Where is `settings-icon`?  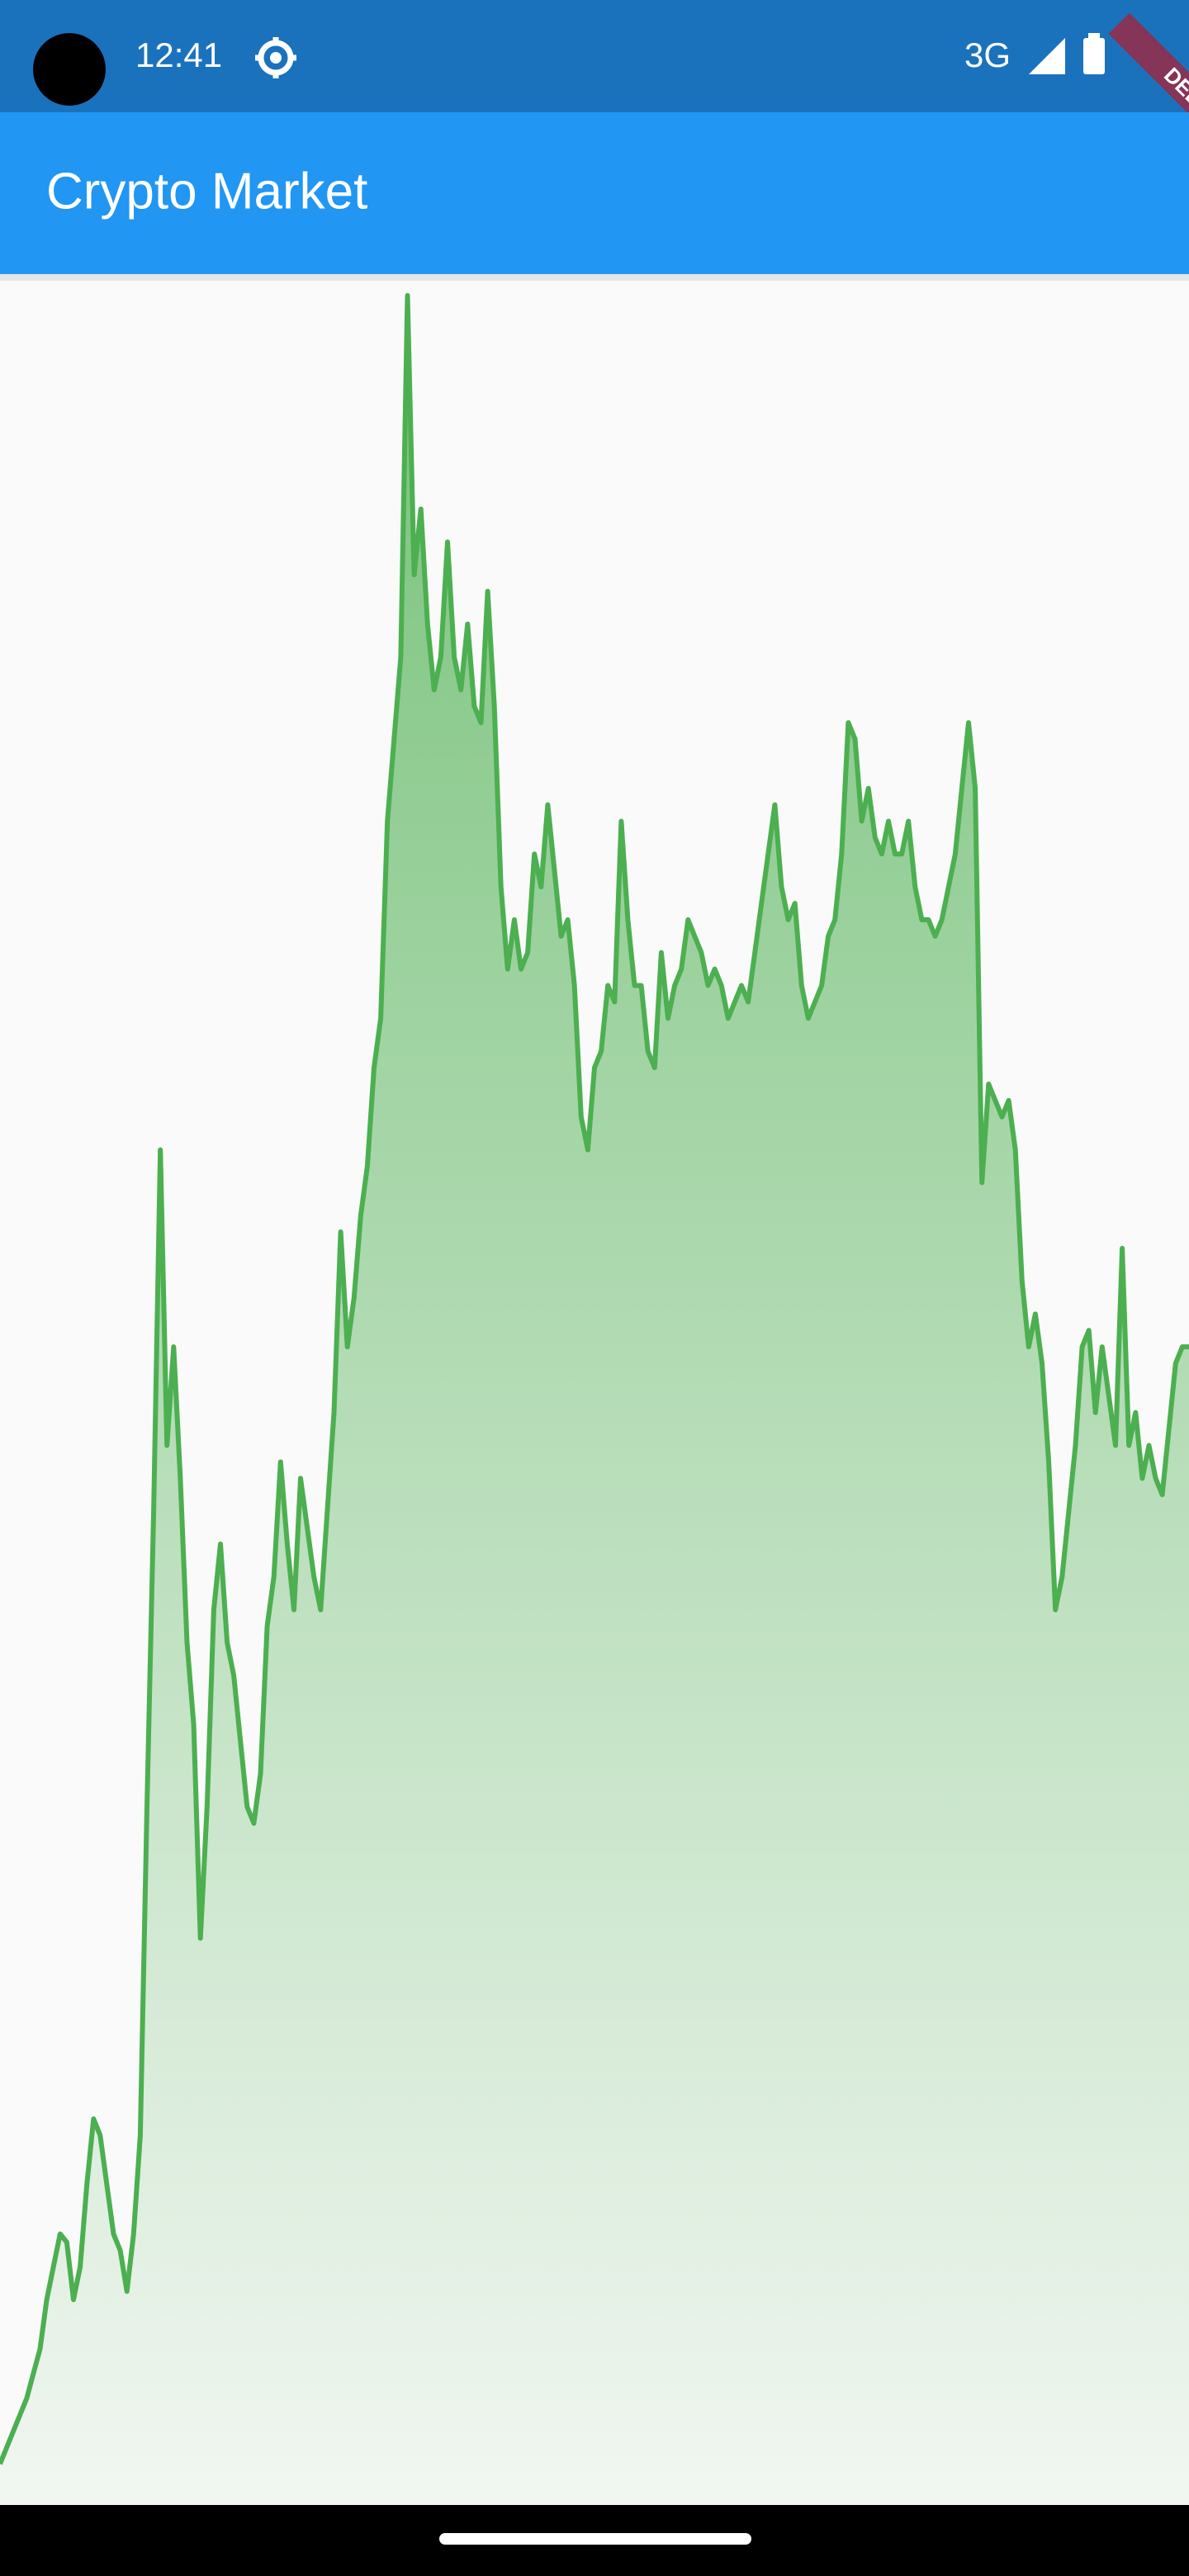 settings-icon is located at coordinates (275, 57).